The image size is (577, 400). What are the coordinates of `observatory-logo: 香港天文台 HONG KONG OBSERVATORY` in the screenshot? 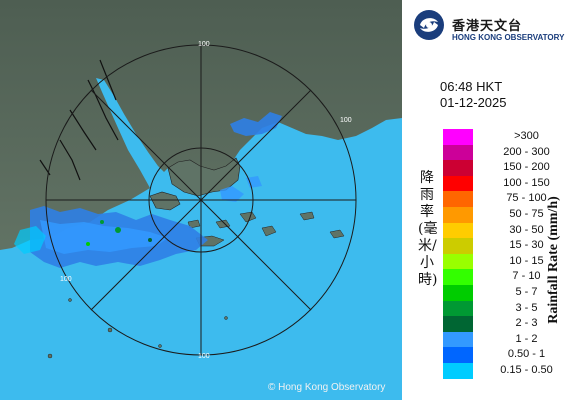 It's located at (492, 26).